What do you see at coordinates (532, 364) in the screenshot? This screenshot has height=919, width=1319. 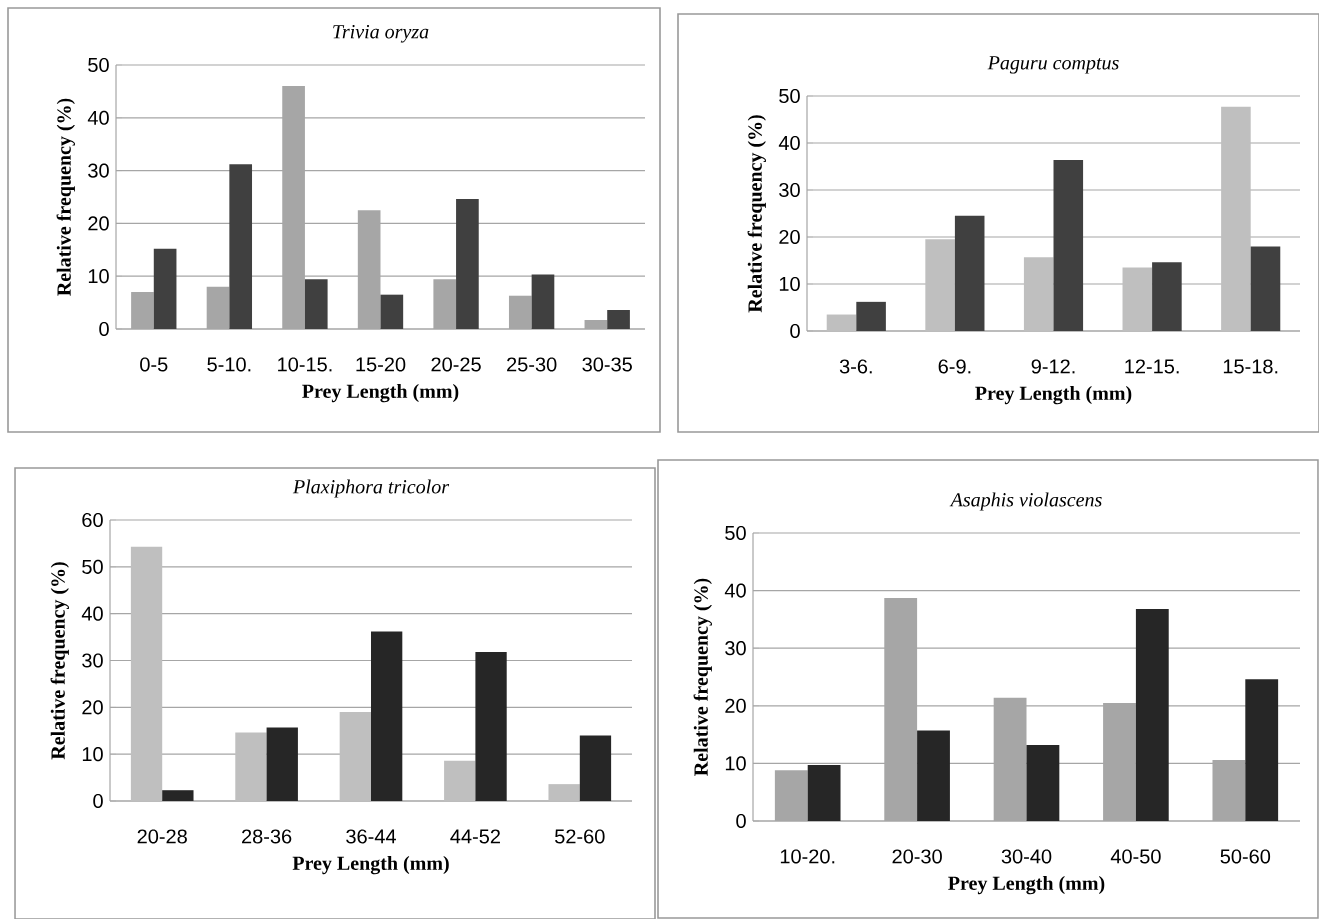 I see `x-tick-label: 25-30` at bounding box center [532, 364].